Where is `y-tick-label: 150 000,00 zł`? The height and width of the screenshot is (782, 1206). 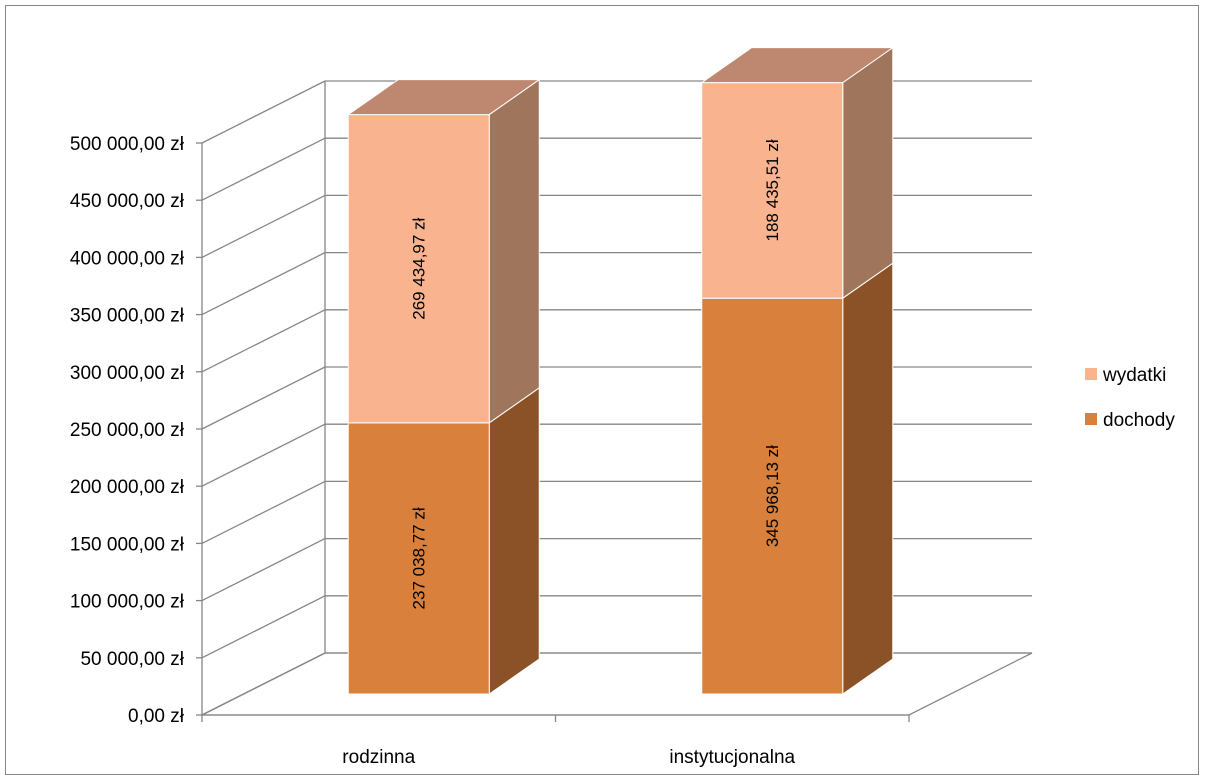 y-tick-label: 150 000,00 zł is located at coordinates (127, 544).